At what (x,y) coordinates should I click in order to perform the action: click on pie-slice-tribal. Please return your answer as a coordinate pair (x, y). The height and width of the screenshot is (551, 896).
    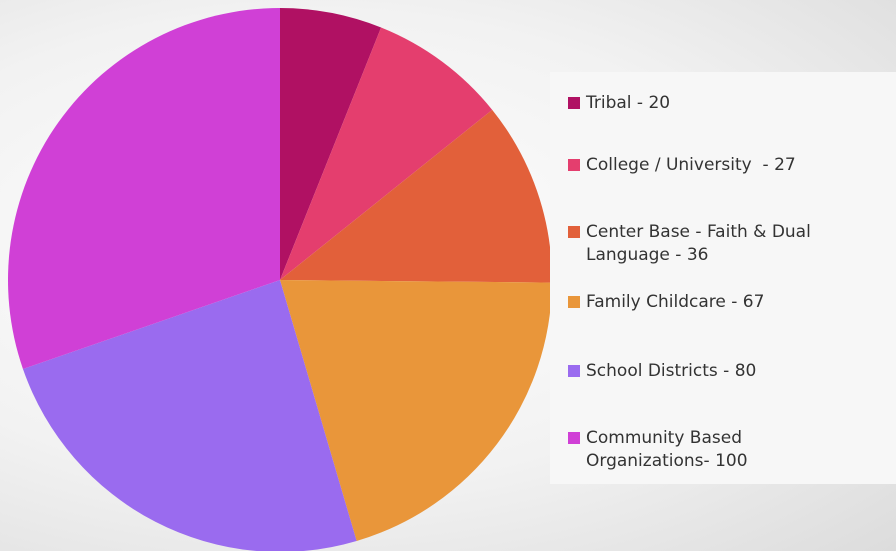
    Looking at the image, I should click on (331, 144).